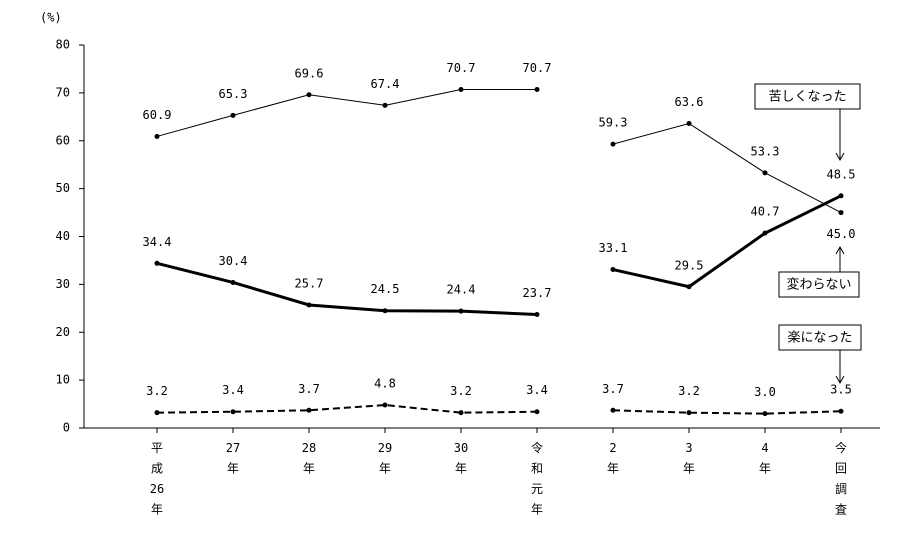  Describe the element at coordinates (841, 174) in the screenshot. I see `value-label: 48.5` at that location.